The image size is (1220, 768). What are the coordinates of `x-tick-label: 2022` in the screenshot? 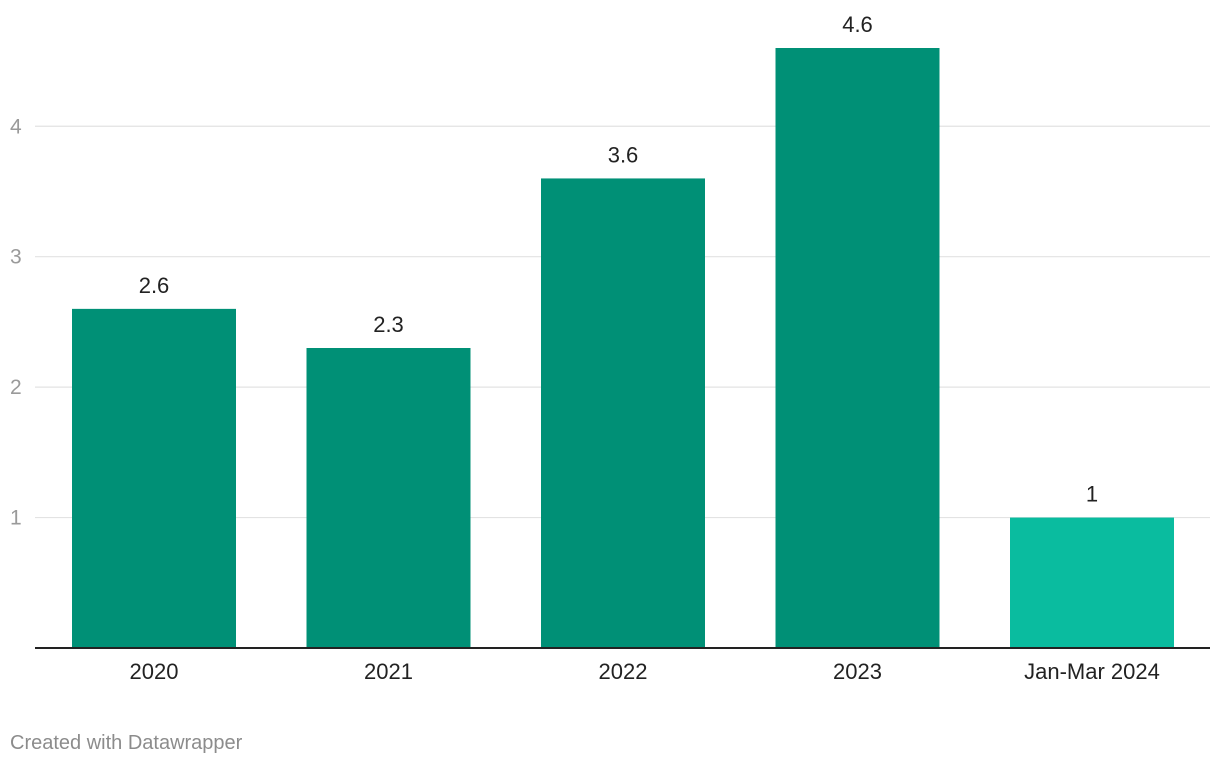 It's located at (623, 671).